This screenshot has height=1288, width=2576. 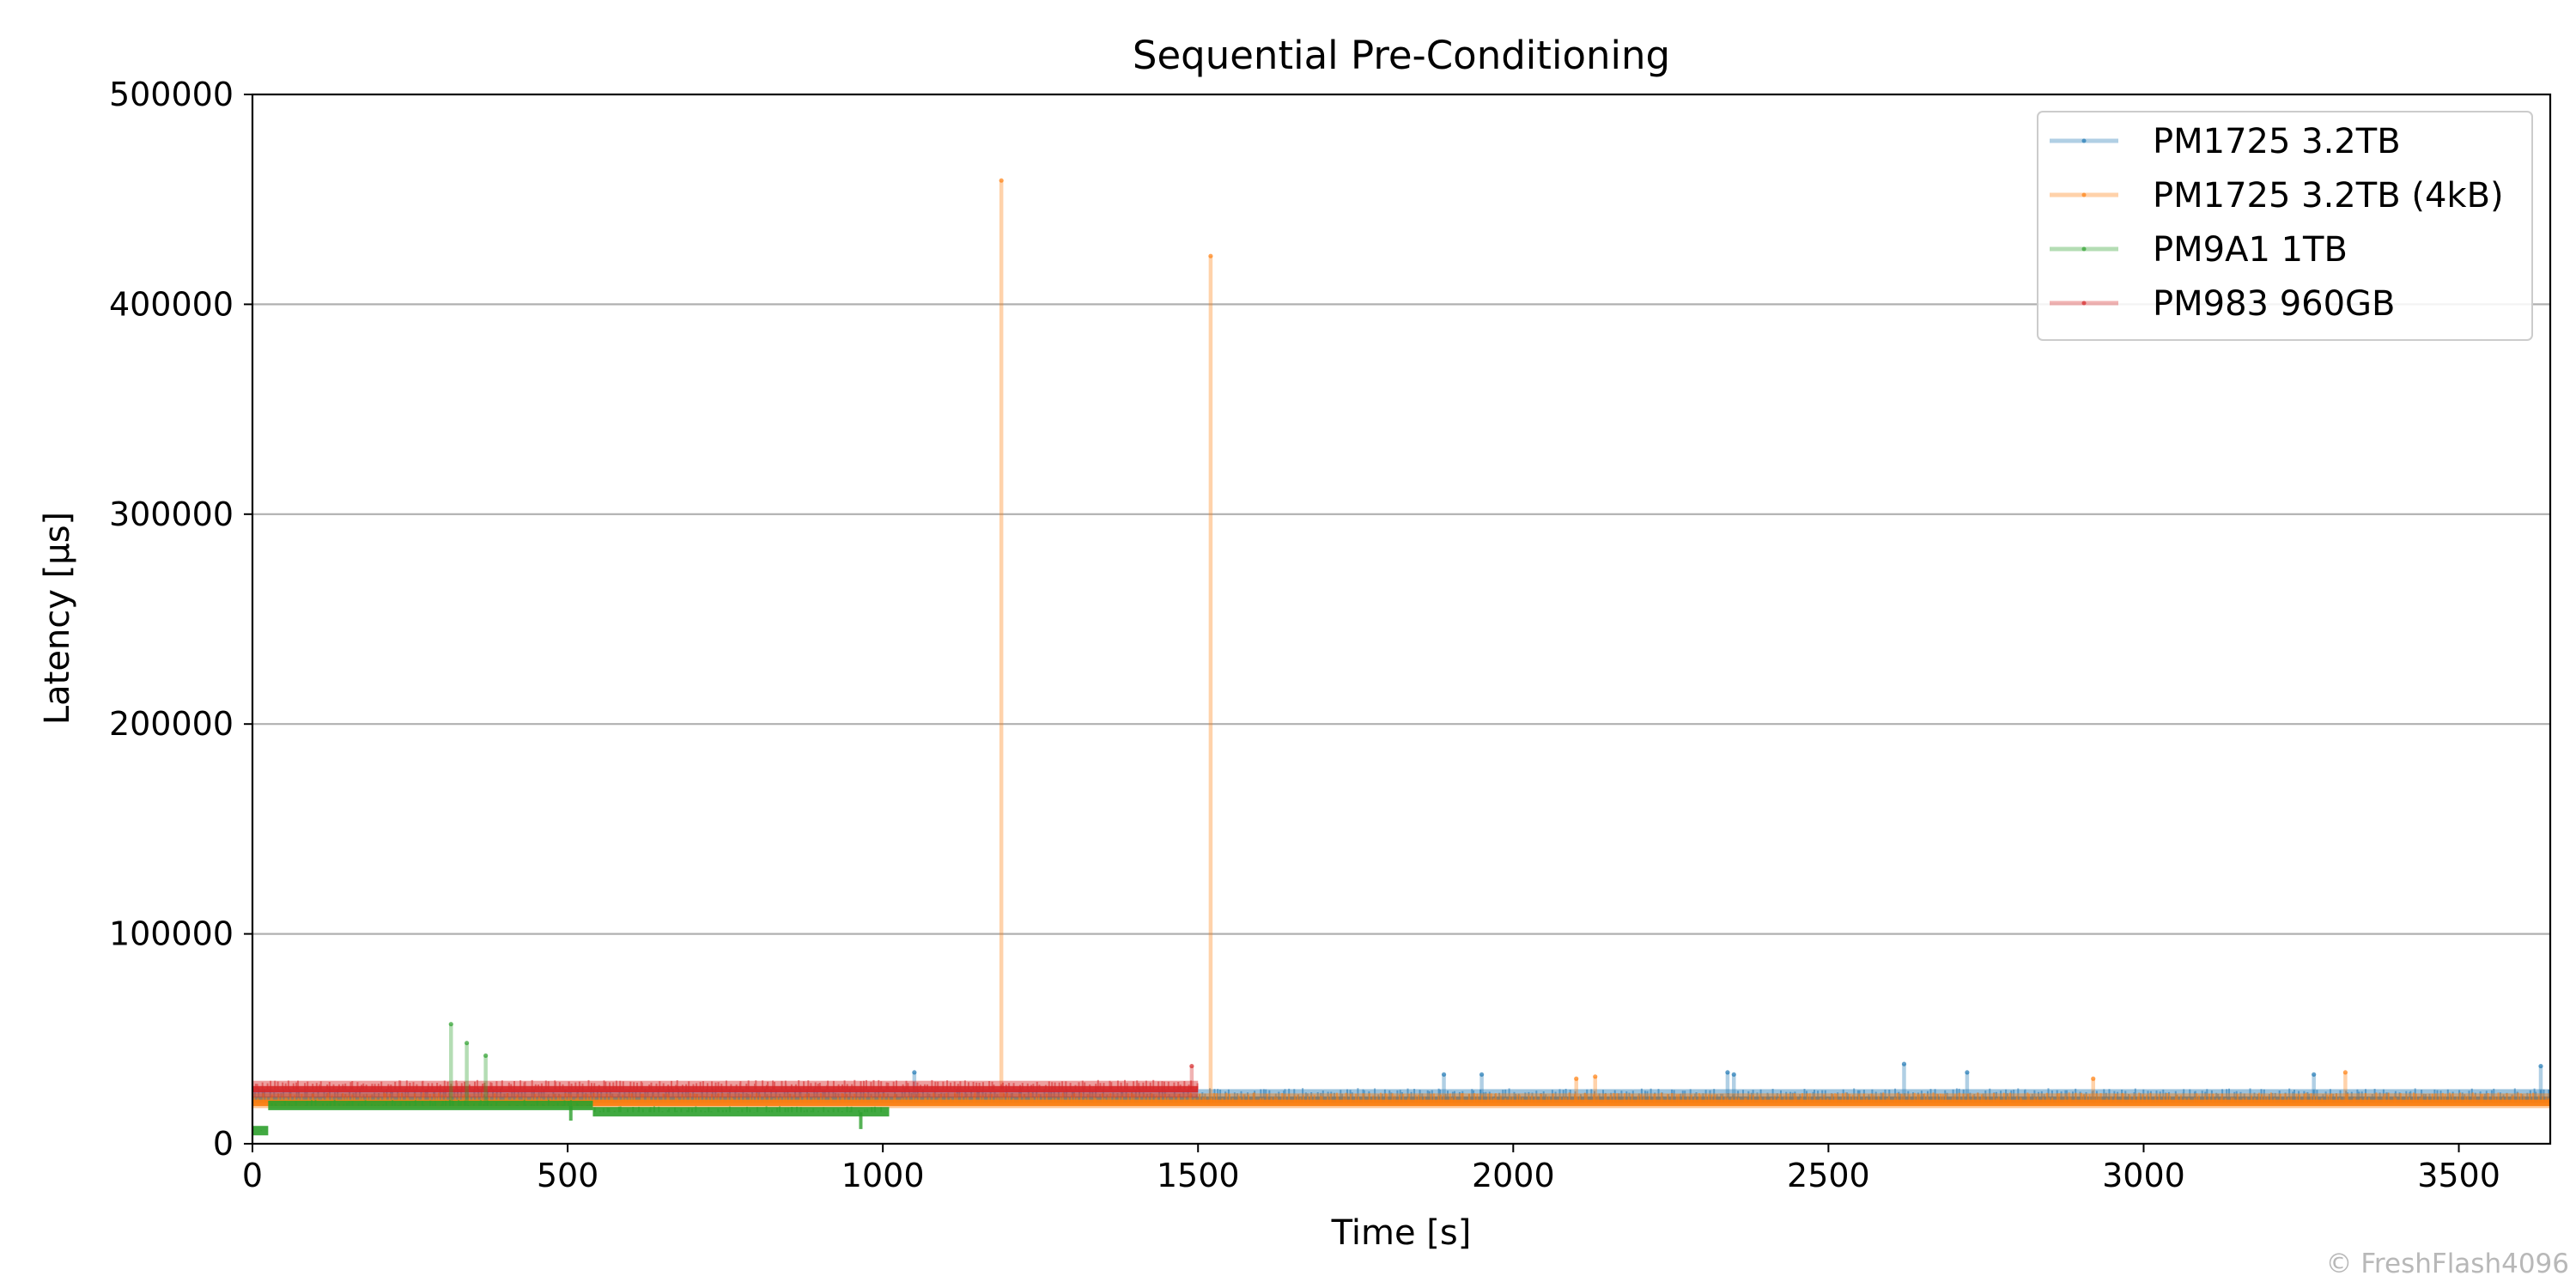 I want to click on legend-label: PM983 960GB, so click(x=2274, y=304).